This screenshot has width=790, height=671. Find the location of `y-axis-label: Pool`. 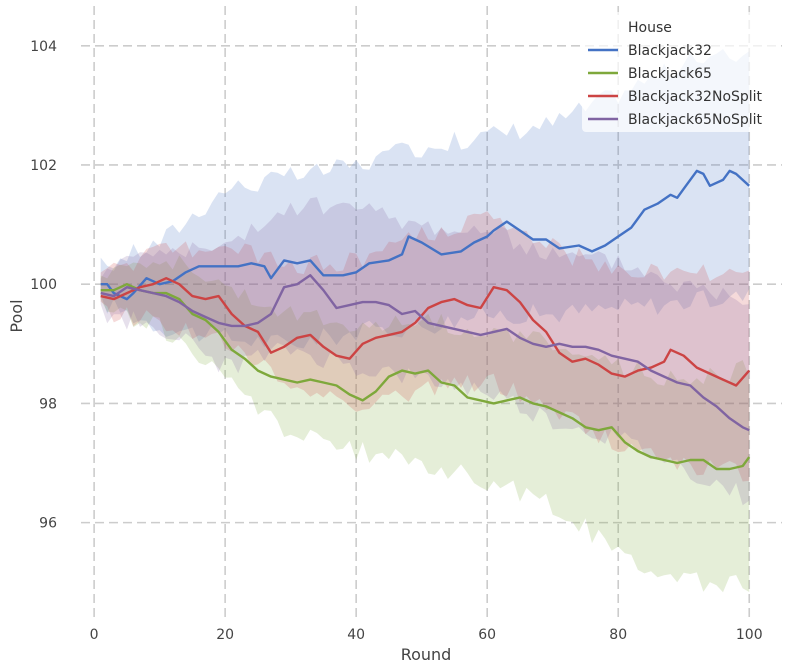

y-axis-label: Pool is located at coordinates (16, 315).